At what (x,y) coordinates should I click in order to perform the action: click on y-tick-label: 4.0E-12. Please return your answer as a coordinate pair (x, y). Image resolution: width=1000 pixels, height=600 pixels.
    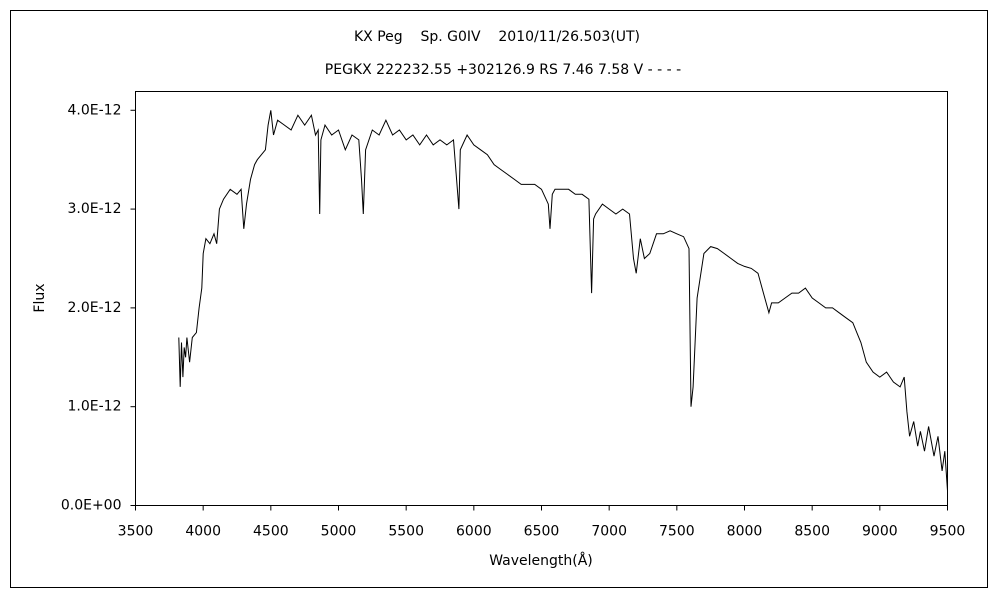
    Looking at the image, I should click on (95, 110).